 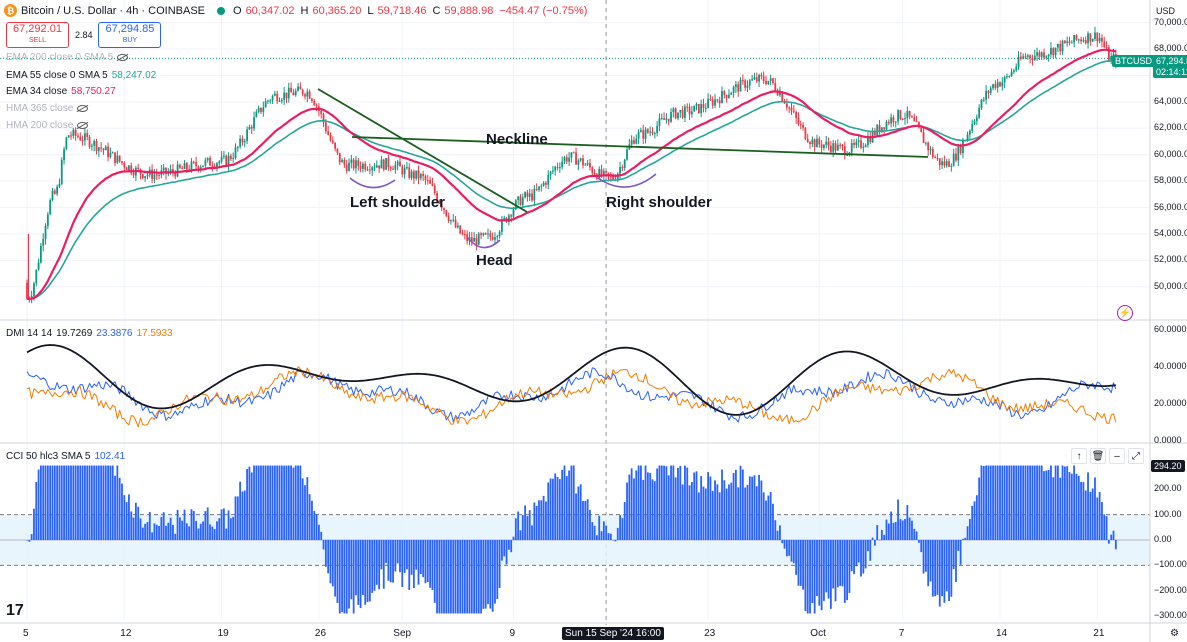 What do you see at coordinates (1125, 313) in the screenshot?
I see `lightning-icon: ⚡` at bounding box center [1125, 313].